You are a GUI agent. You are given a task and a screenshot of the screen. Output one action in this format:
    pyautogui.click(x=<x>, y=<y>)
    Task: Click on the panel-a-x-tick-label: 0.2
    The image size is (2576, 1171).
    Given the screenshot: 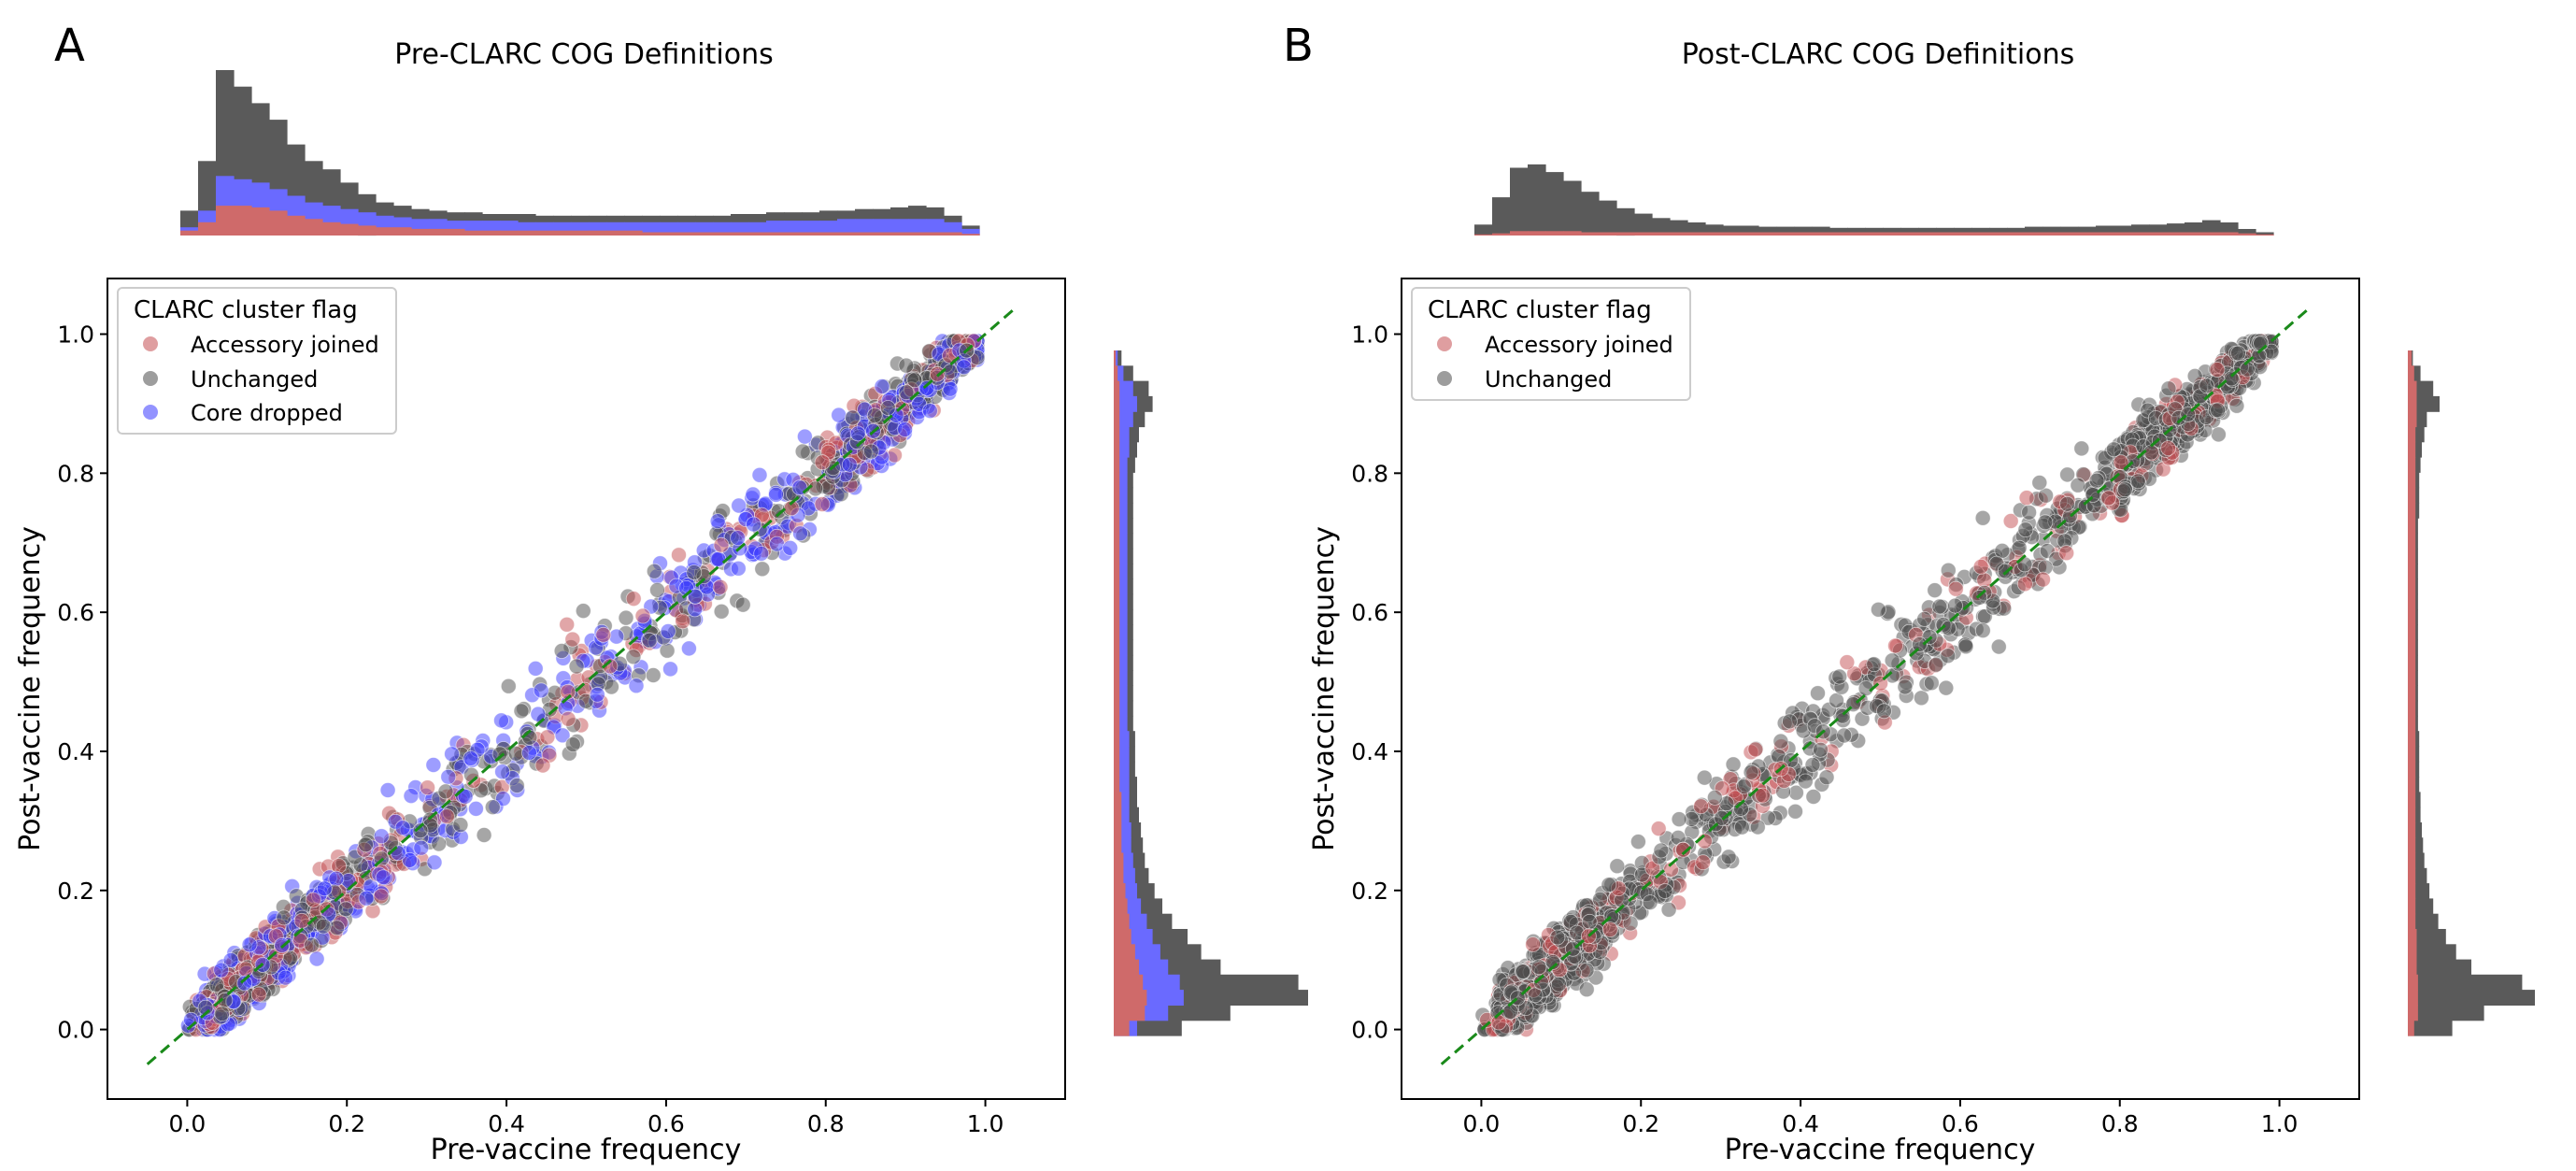 What is the action you would take?
    pyautogui.click(x=346, y=1123)
    